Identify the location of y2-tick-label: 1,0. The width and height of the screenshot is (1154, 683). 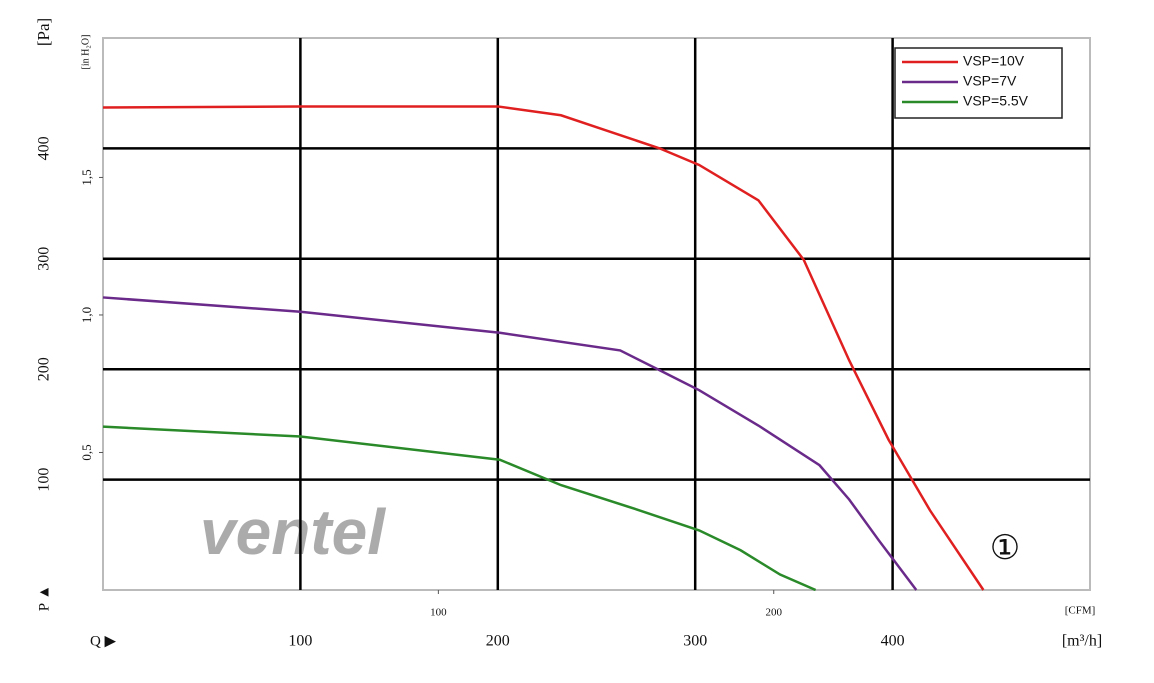
(86, 315).